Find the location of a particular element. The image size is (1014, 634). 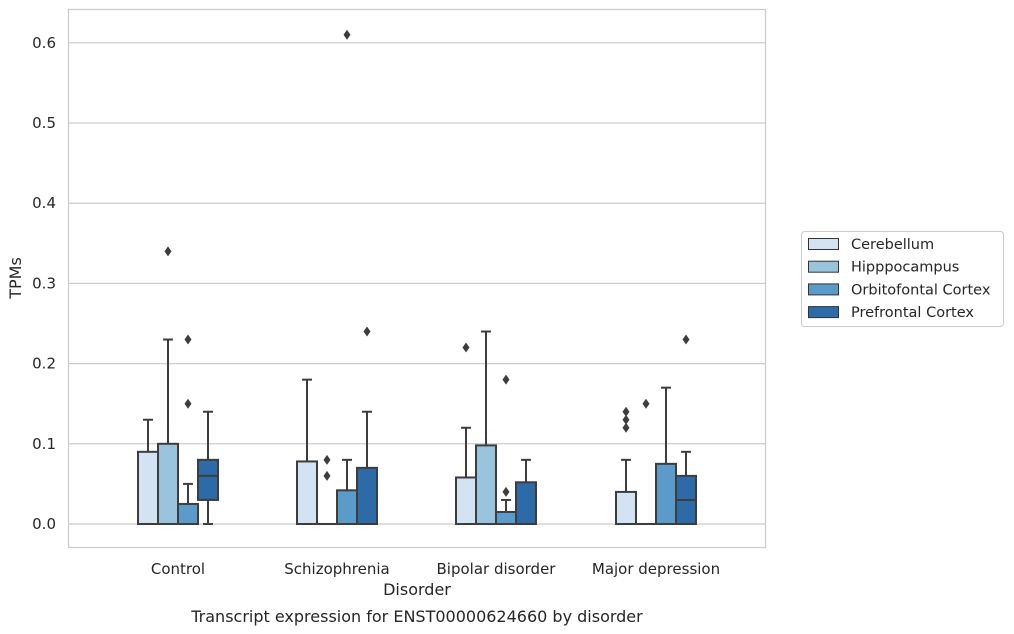

legend-label: Orbitofontal Cortex is located at coordinates (921, 290).